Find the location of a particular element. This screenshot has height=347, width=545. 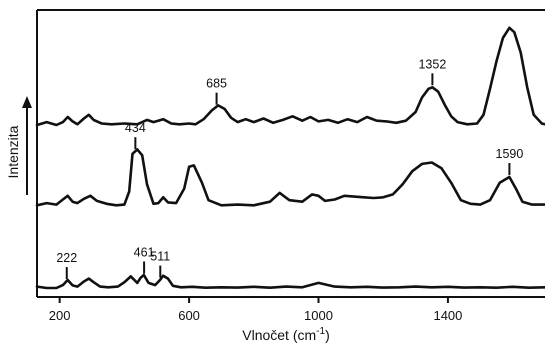

peak-label: 511 is located at coordinates (160, 257).